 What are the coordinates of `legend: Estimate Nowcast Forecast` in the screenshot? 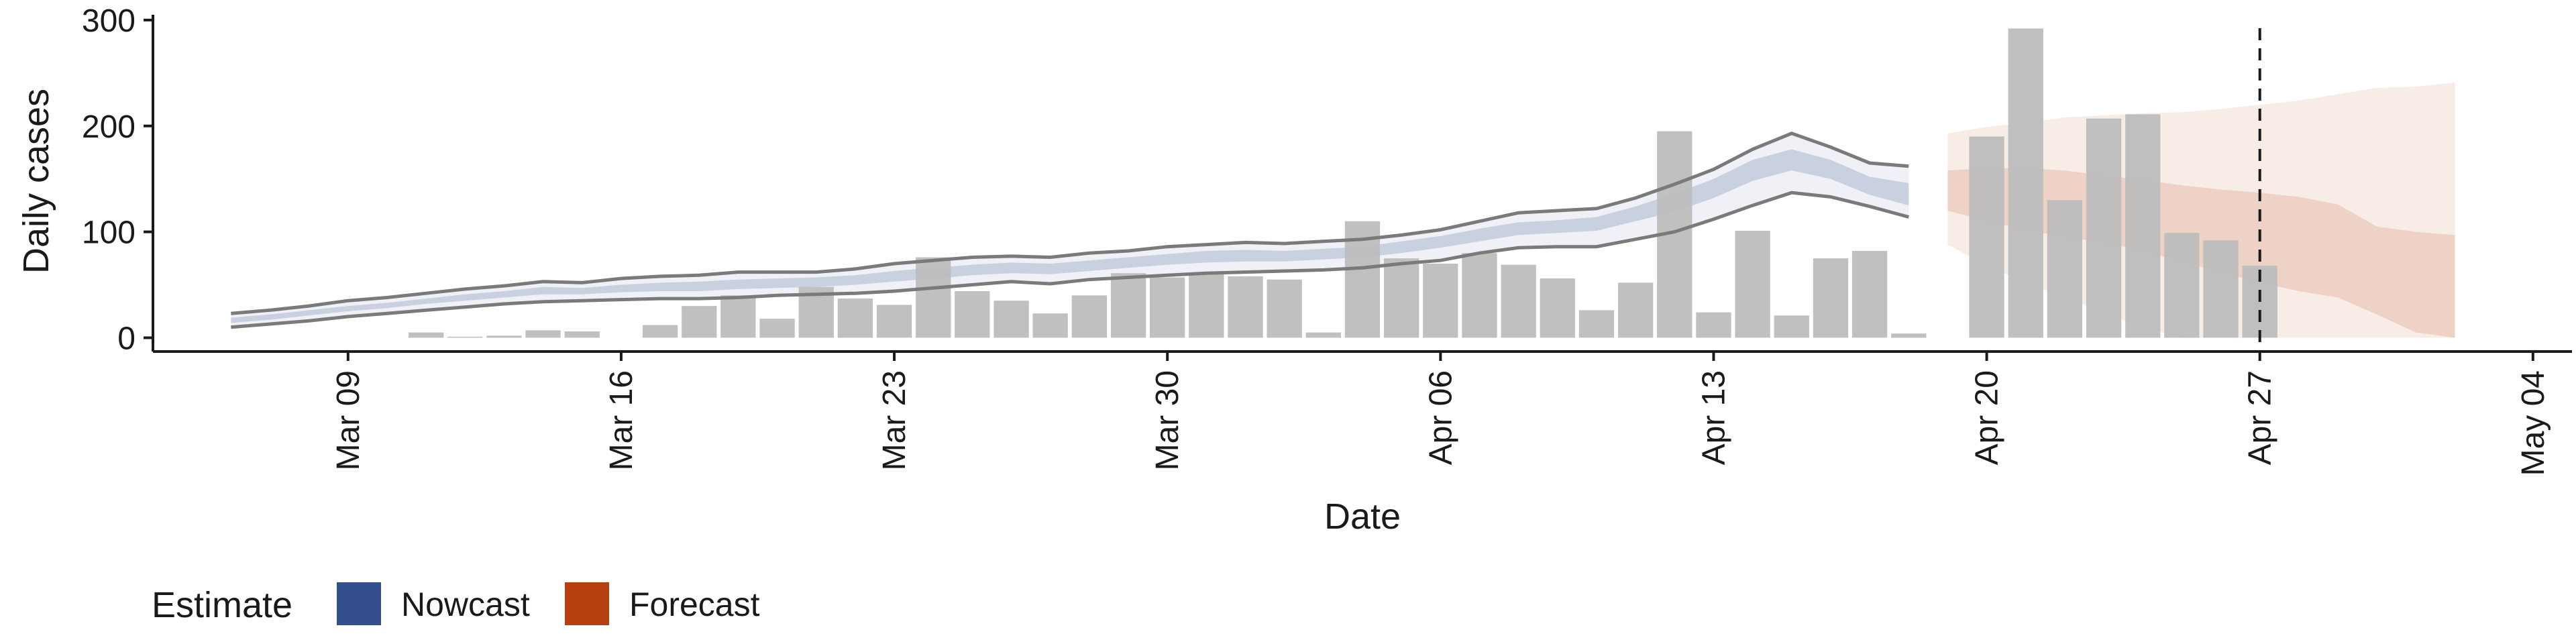 It's located at (456, 603).